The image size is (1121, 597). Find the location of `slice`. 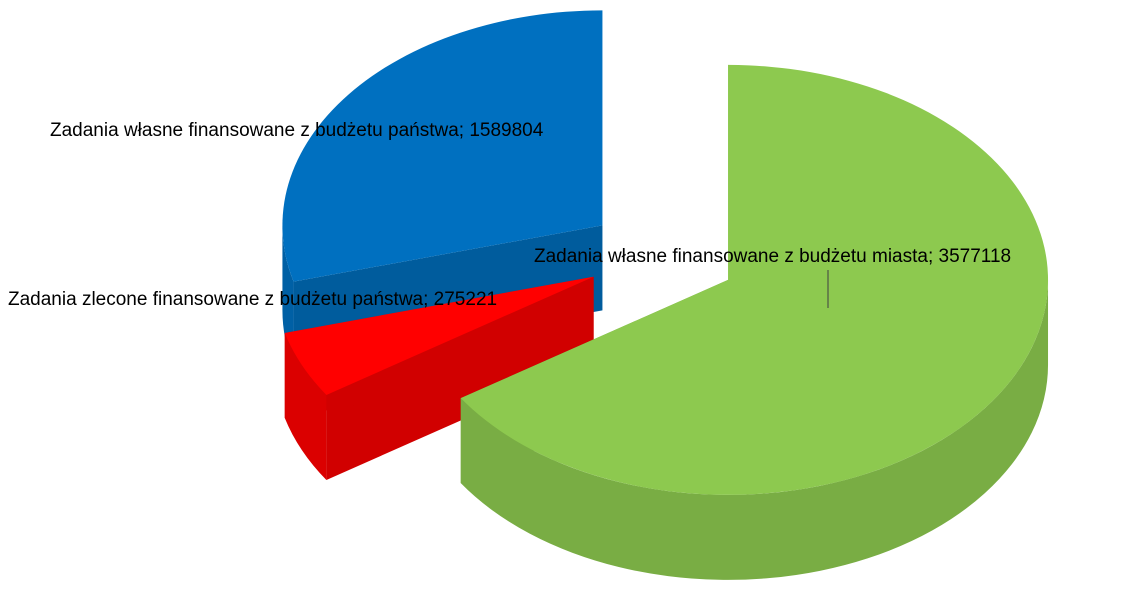

slice is located at coordinates (439, 378).